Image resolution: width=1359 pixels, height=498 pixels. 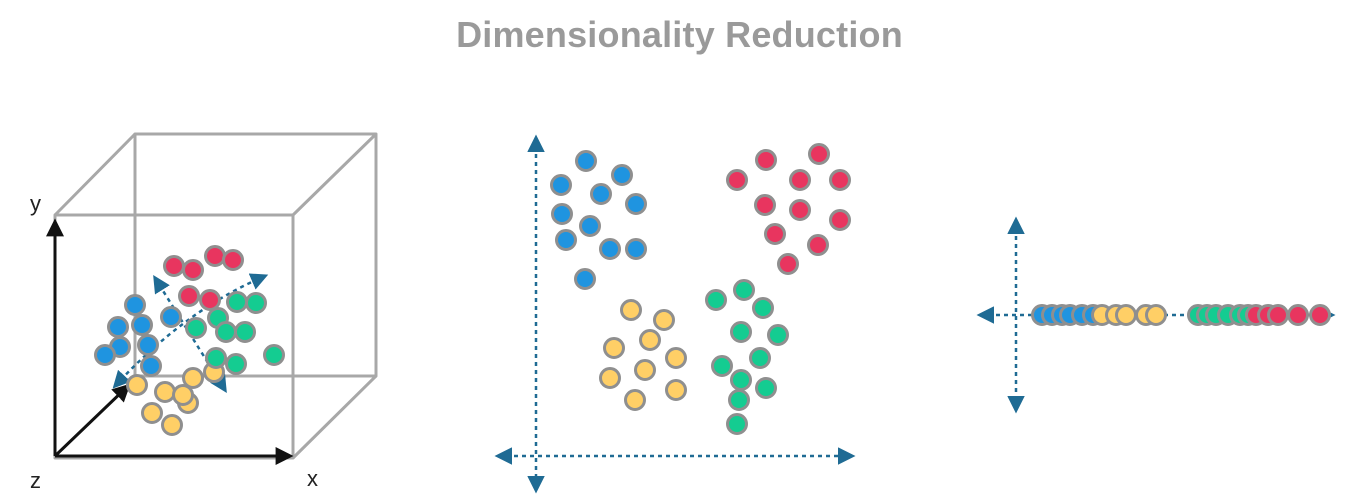 What do you see at coordinates (700, 289) in the screenshot?
I see `points-2d` at bounding box center [700, 289].